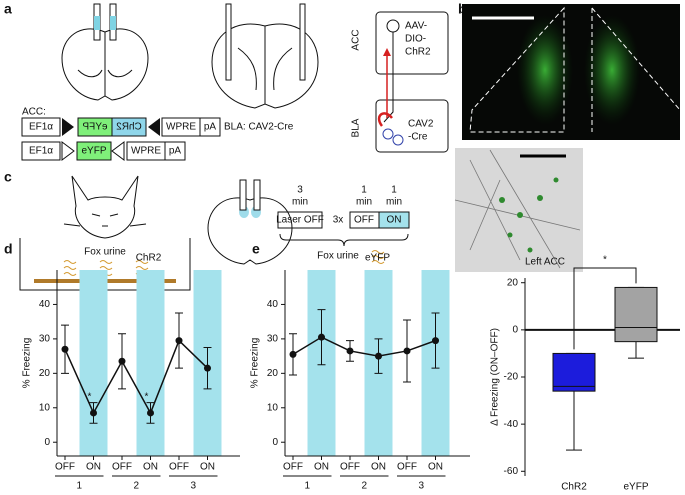  I want to click on inset-image: Left ACC, so click(518, 210).